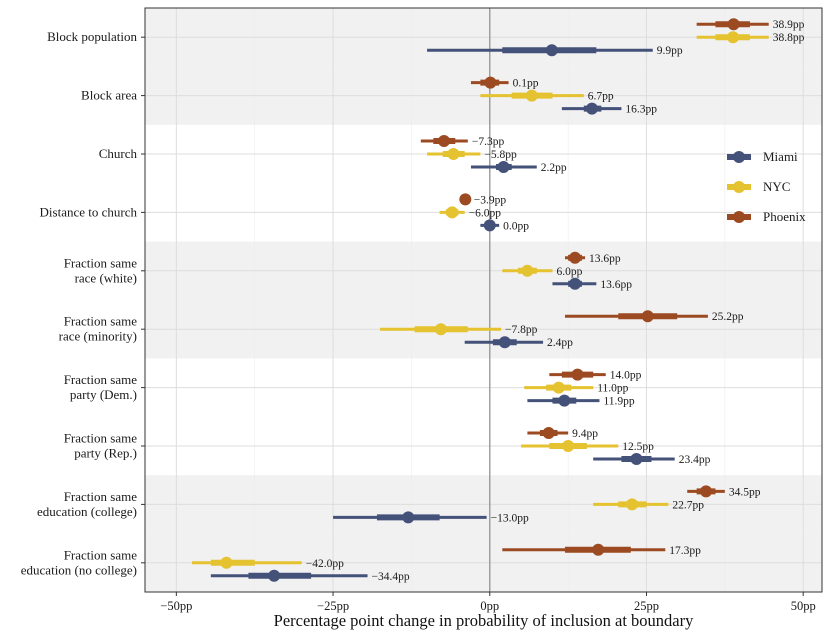  Describe the element at coordinates (79, 569) in the screenshot. I see `category-label: education (no college)` at that location.